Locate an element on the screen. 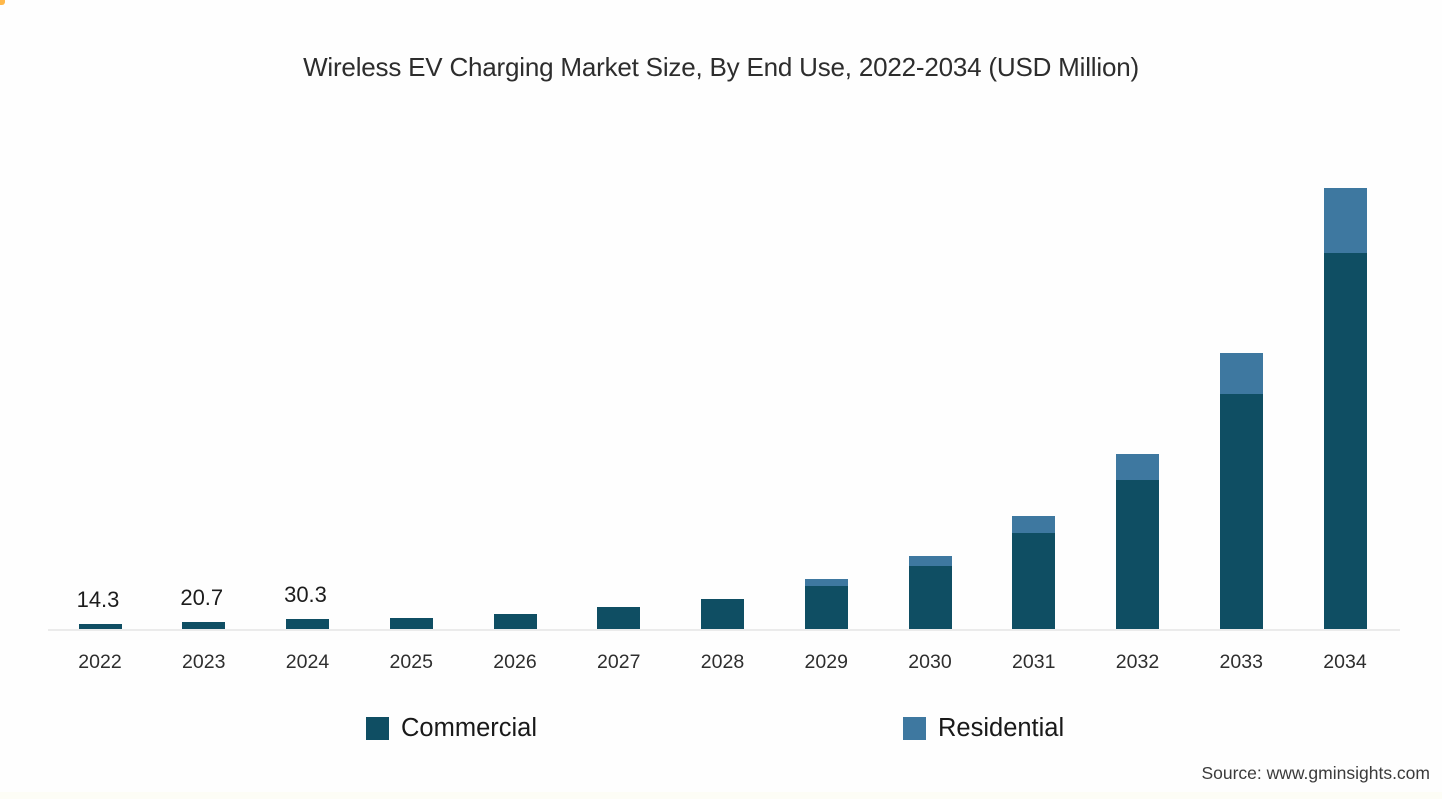  x-tick-label-2034: 2034 is located at coordinates (1345, 662).